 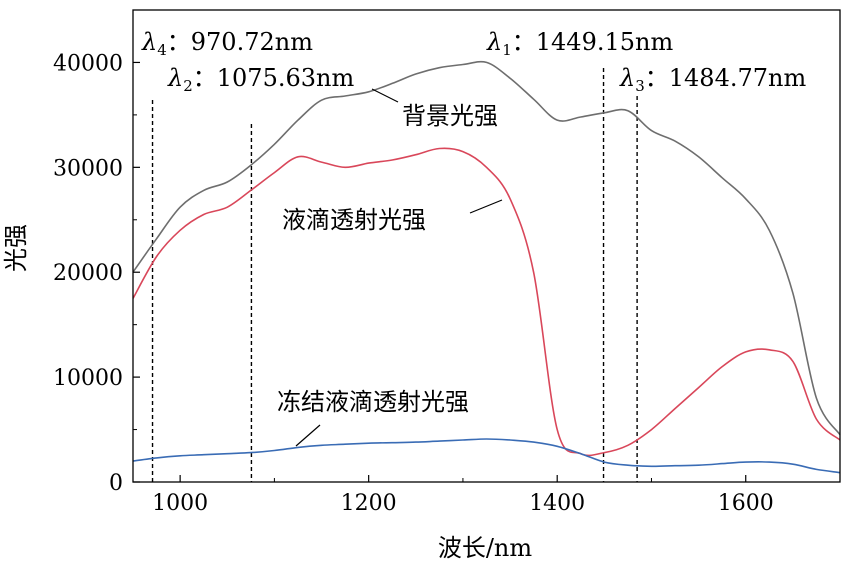 I want to click on y-tick-label-0: 0, so click(x=116, y=483).